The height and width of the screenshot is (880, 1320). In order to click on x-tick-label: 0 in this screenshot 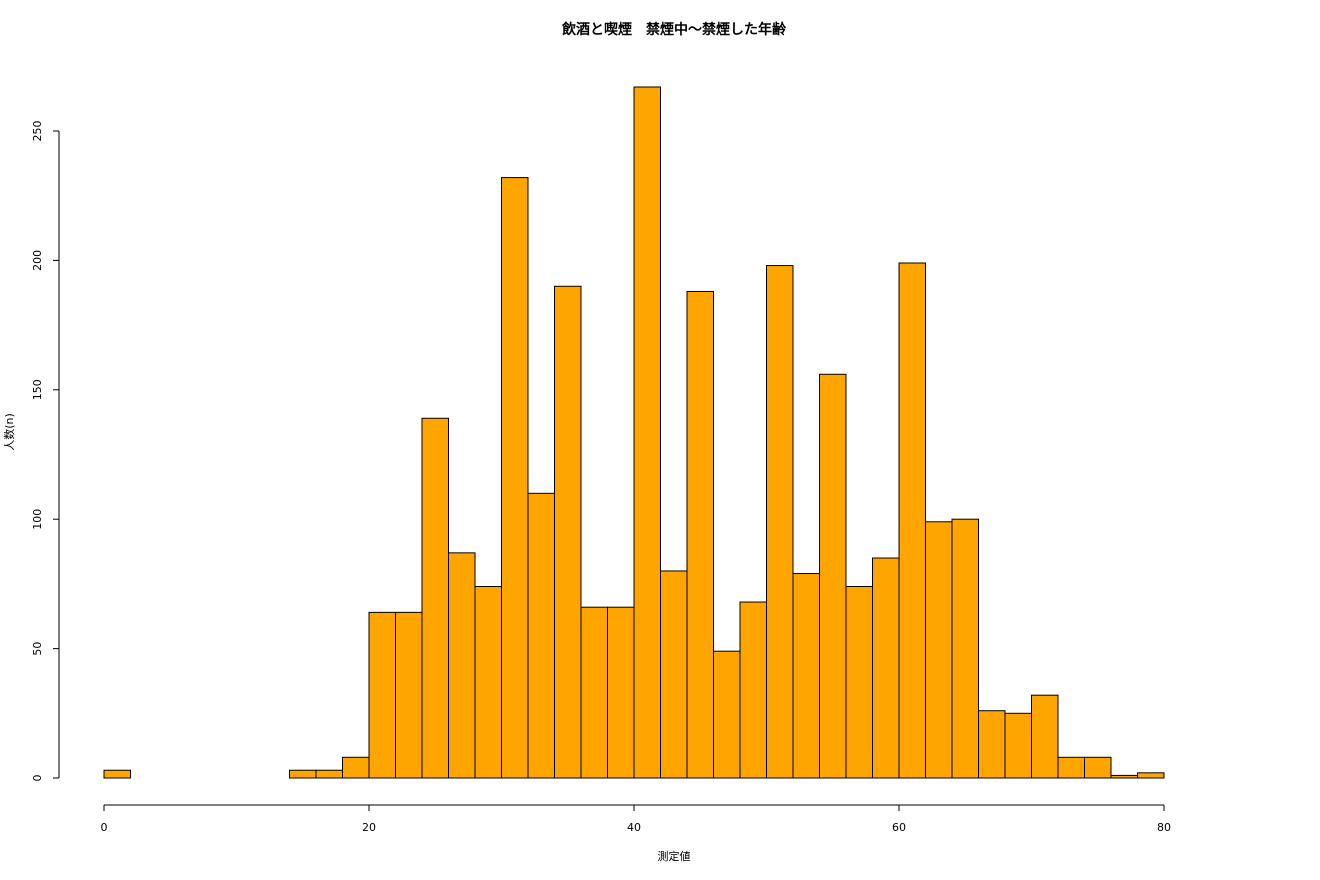, I will do `click(104, 827)`.